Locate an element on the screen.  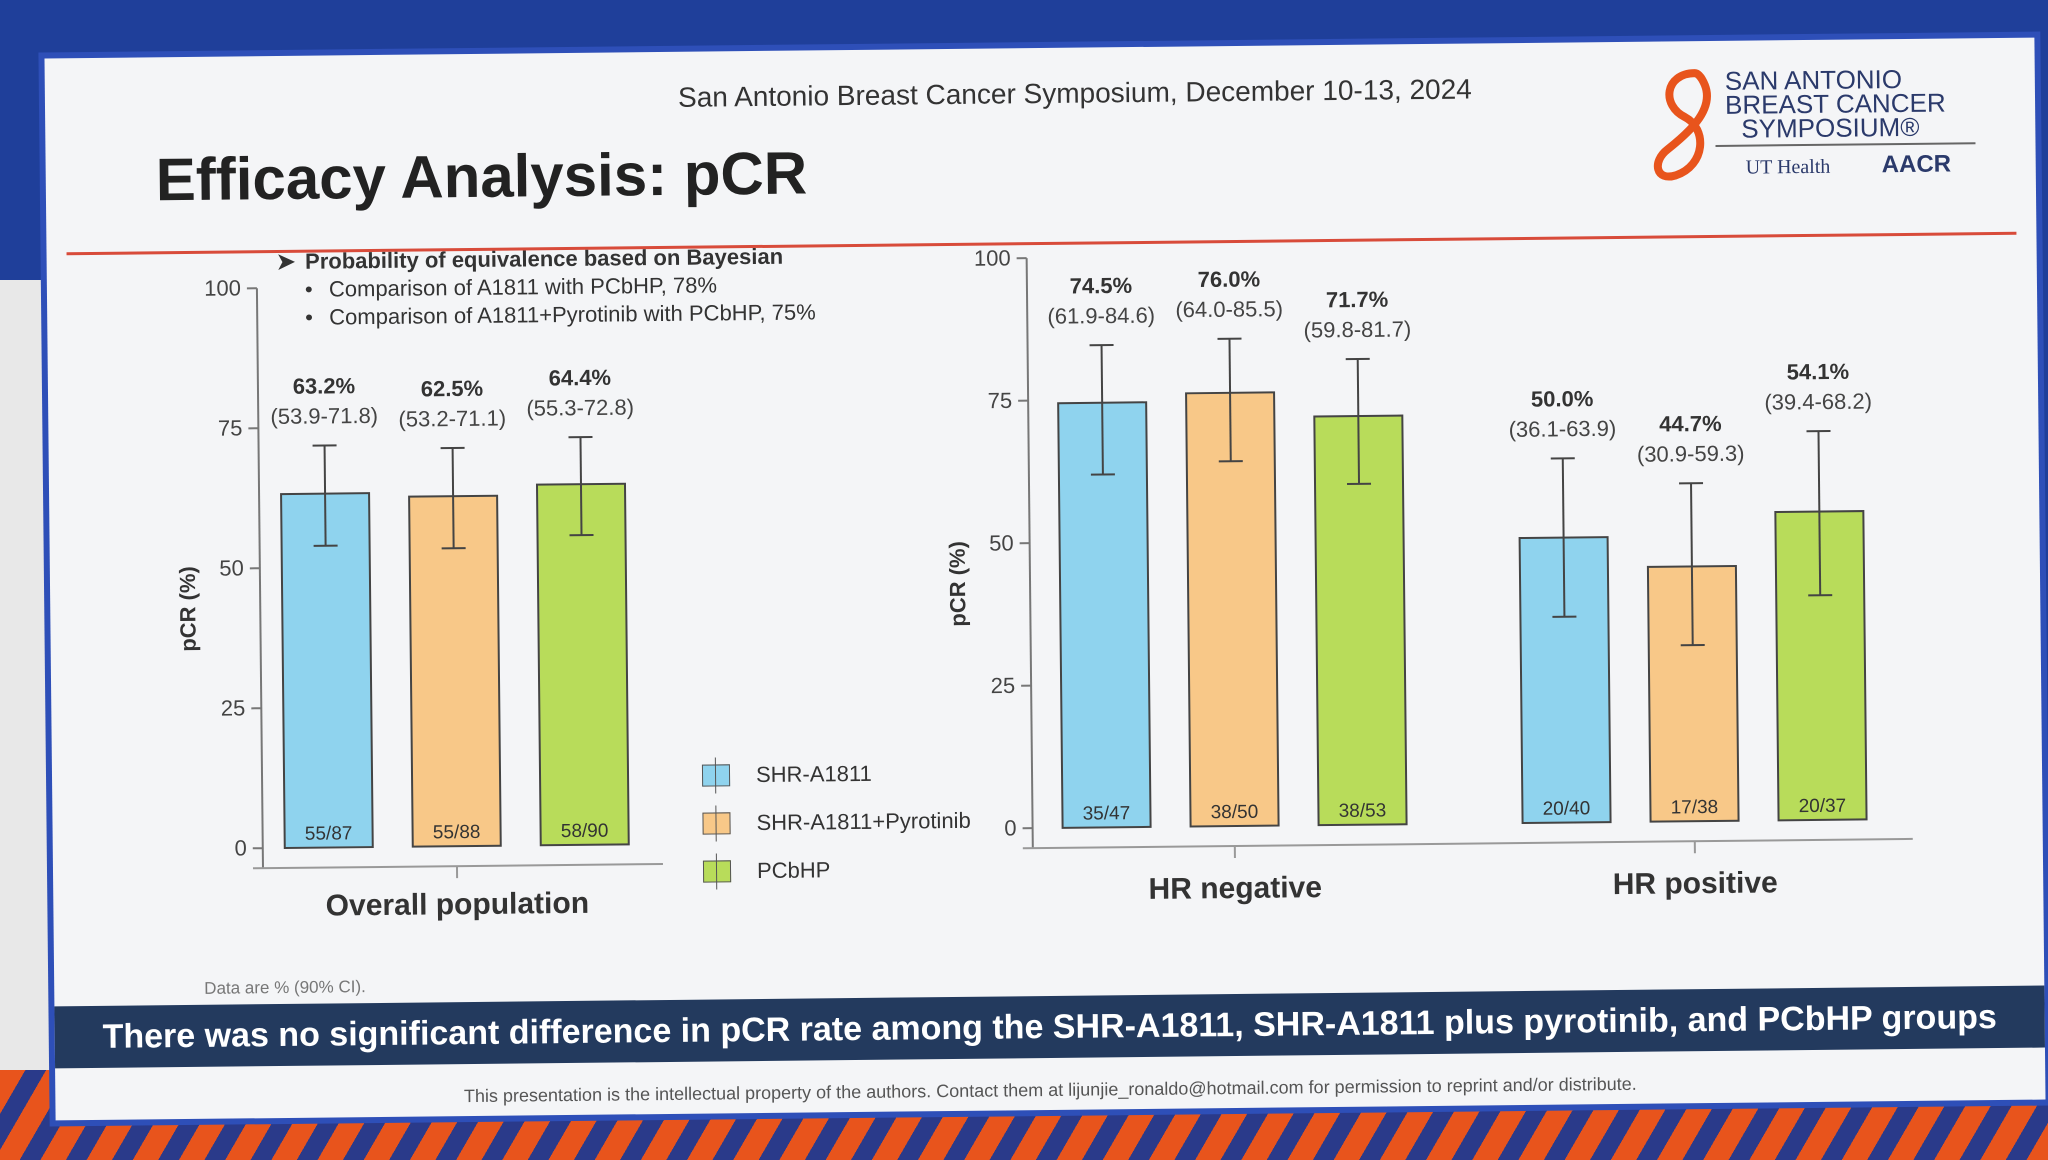
legend-item: SHR-A1811+Pyrotinib is located at coordinates (836, 822).